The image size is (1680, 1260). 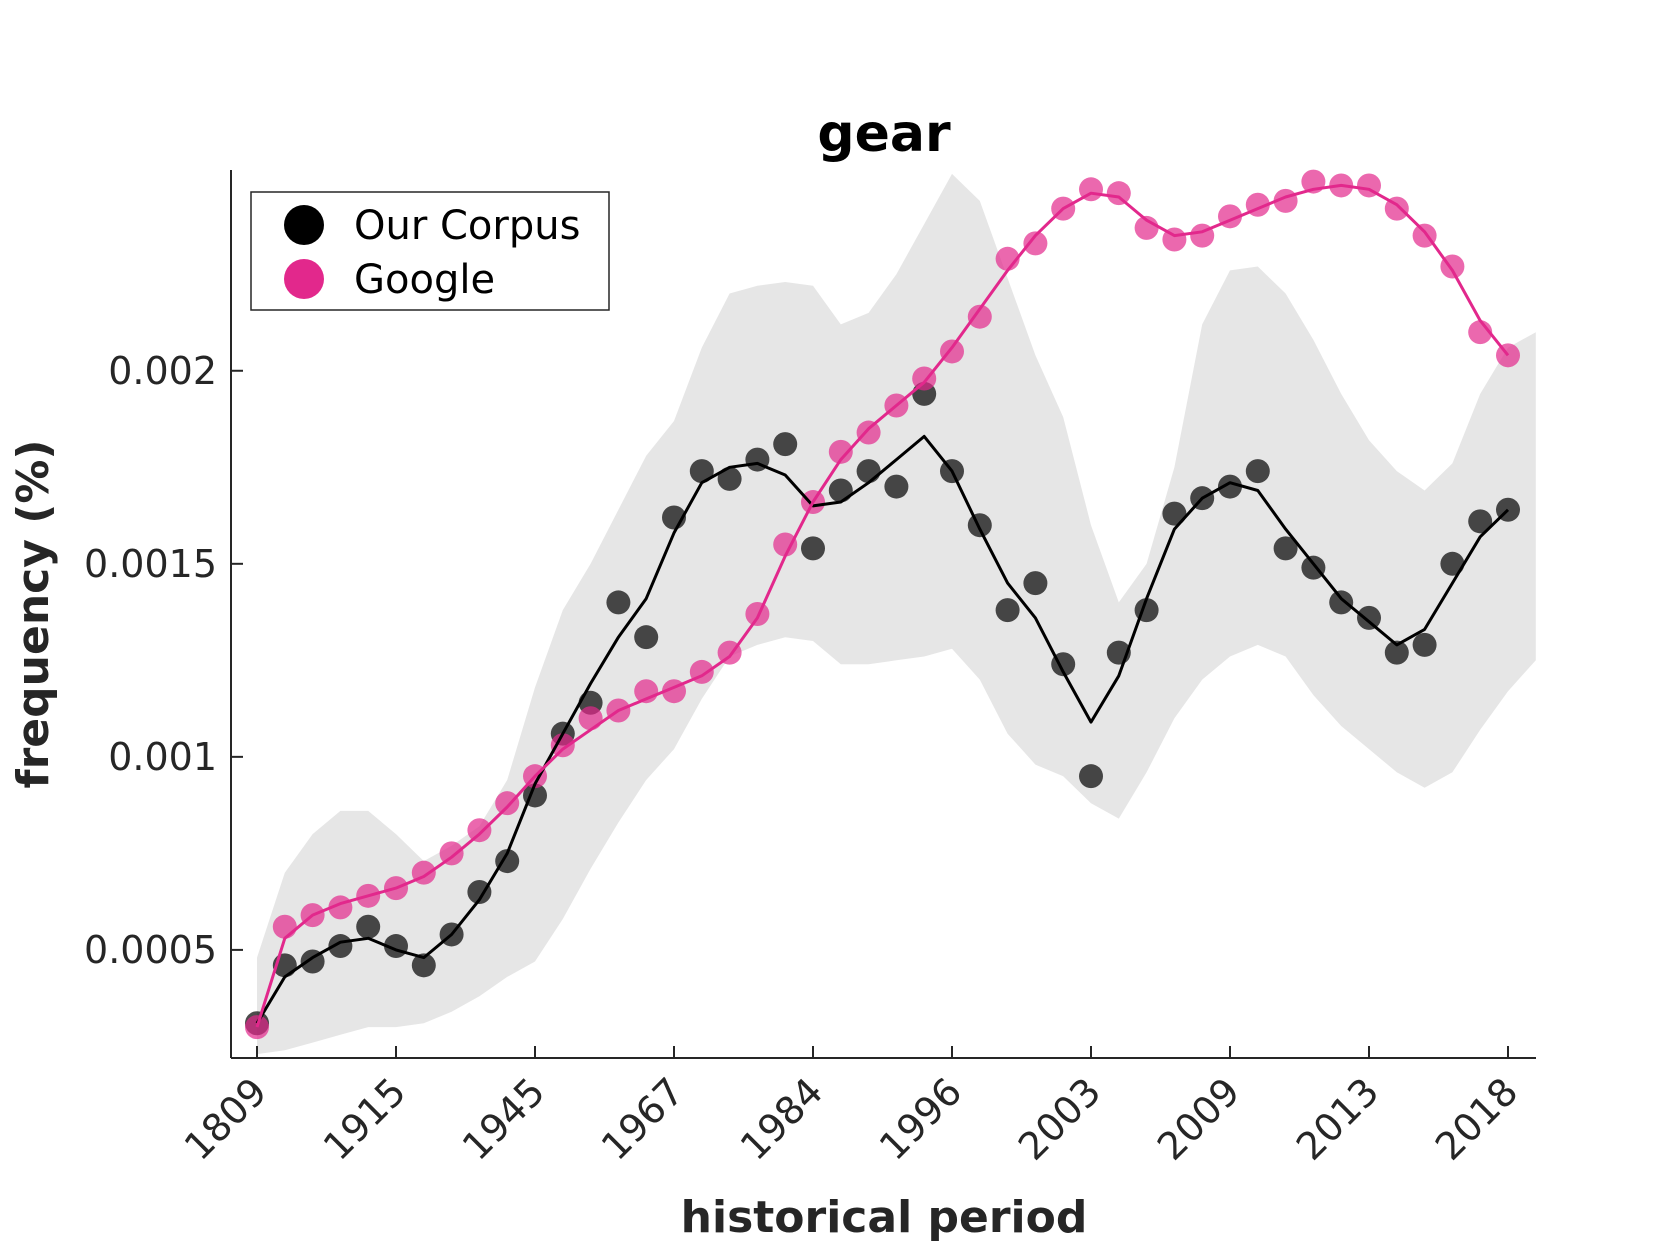 What do you see at coordinates (643, 1119) in the screenshot?
I see `x-tick-label: 1967` at bounding box center [643, 1119].